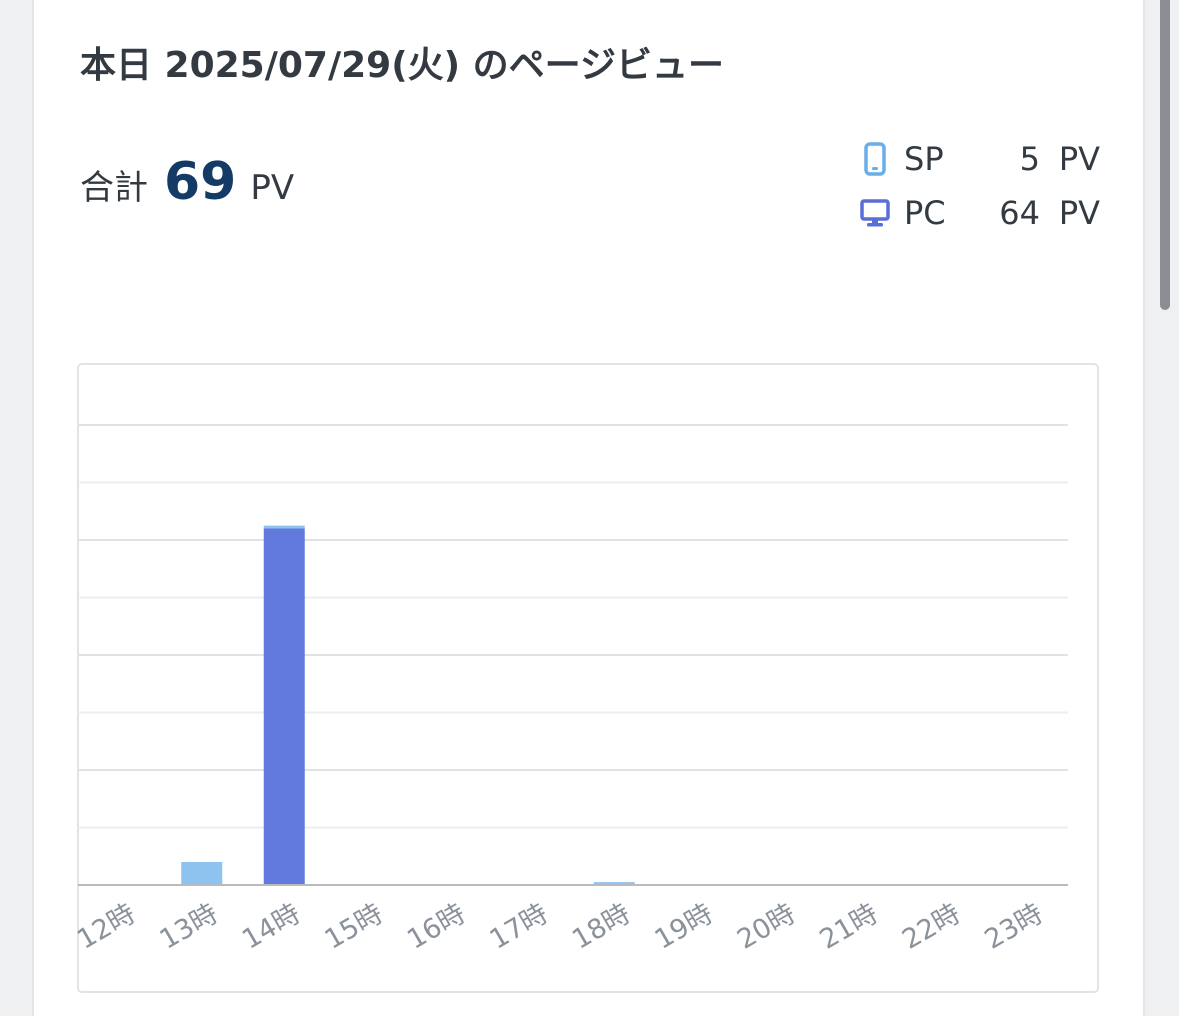 This screenshot has width=1179, height=1016. Describe the element at coordinates (1019, 213) in the screenshot. I see `breakdown-value-pc: 64` at that location.